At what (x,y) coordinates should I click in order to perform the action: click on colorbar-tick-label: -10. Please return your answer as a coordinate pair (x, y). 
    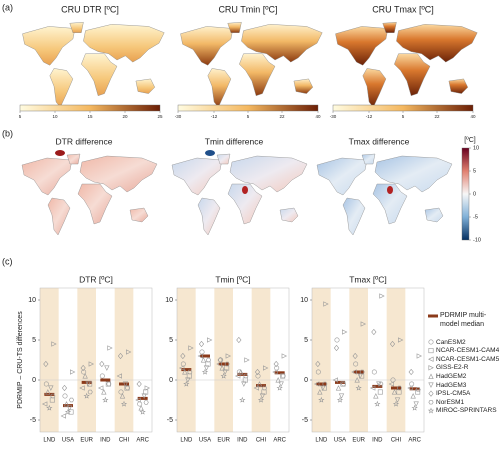
    Looking at the image, I should click on (477, 240).